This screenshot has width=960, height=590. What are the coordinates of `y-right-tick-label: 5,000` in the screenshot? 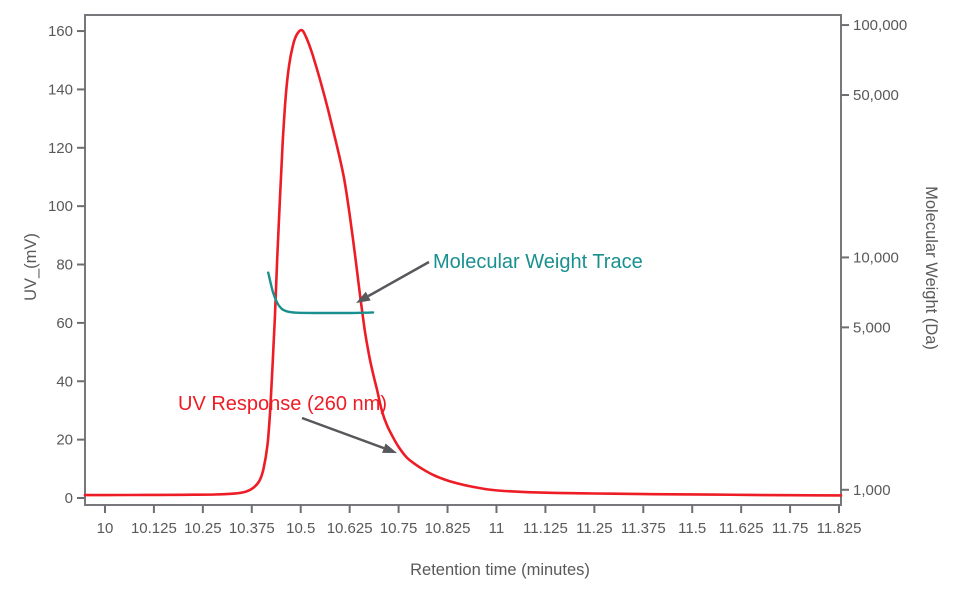 It's located at (872, 327).